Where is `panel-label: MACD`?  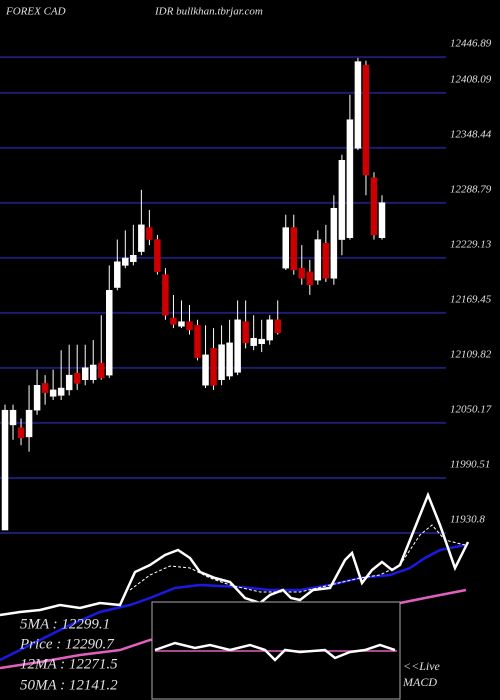
panel-label: MACD is located at coordinates (419, 682).